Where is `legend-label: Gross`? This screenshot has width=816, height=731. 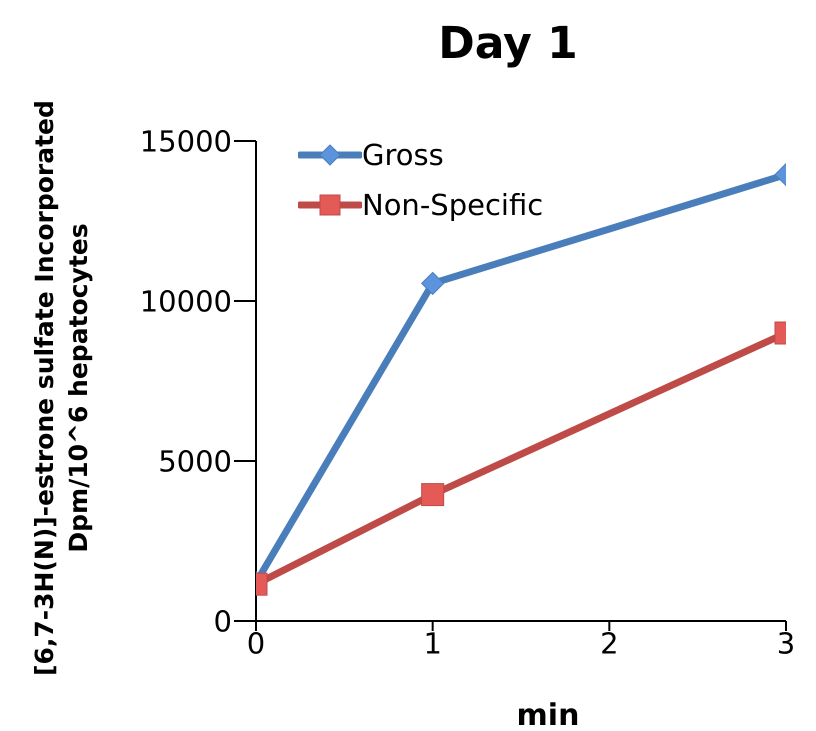 legend-label: Gross is located at coordinates (403, 155).